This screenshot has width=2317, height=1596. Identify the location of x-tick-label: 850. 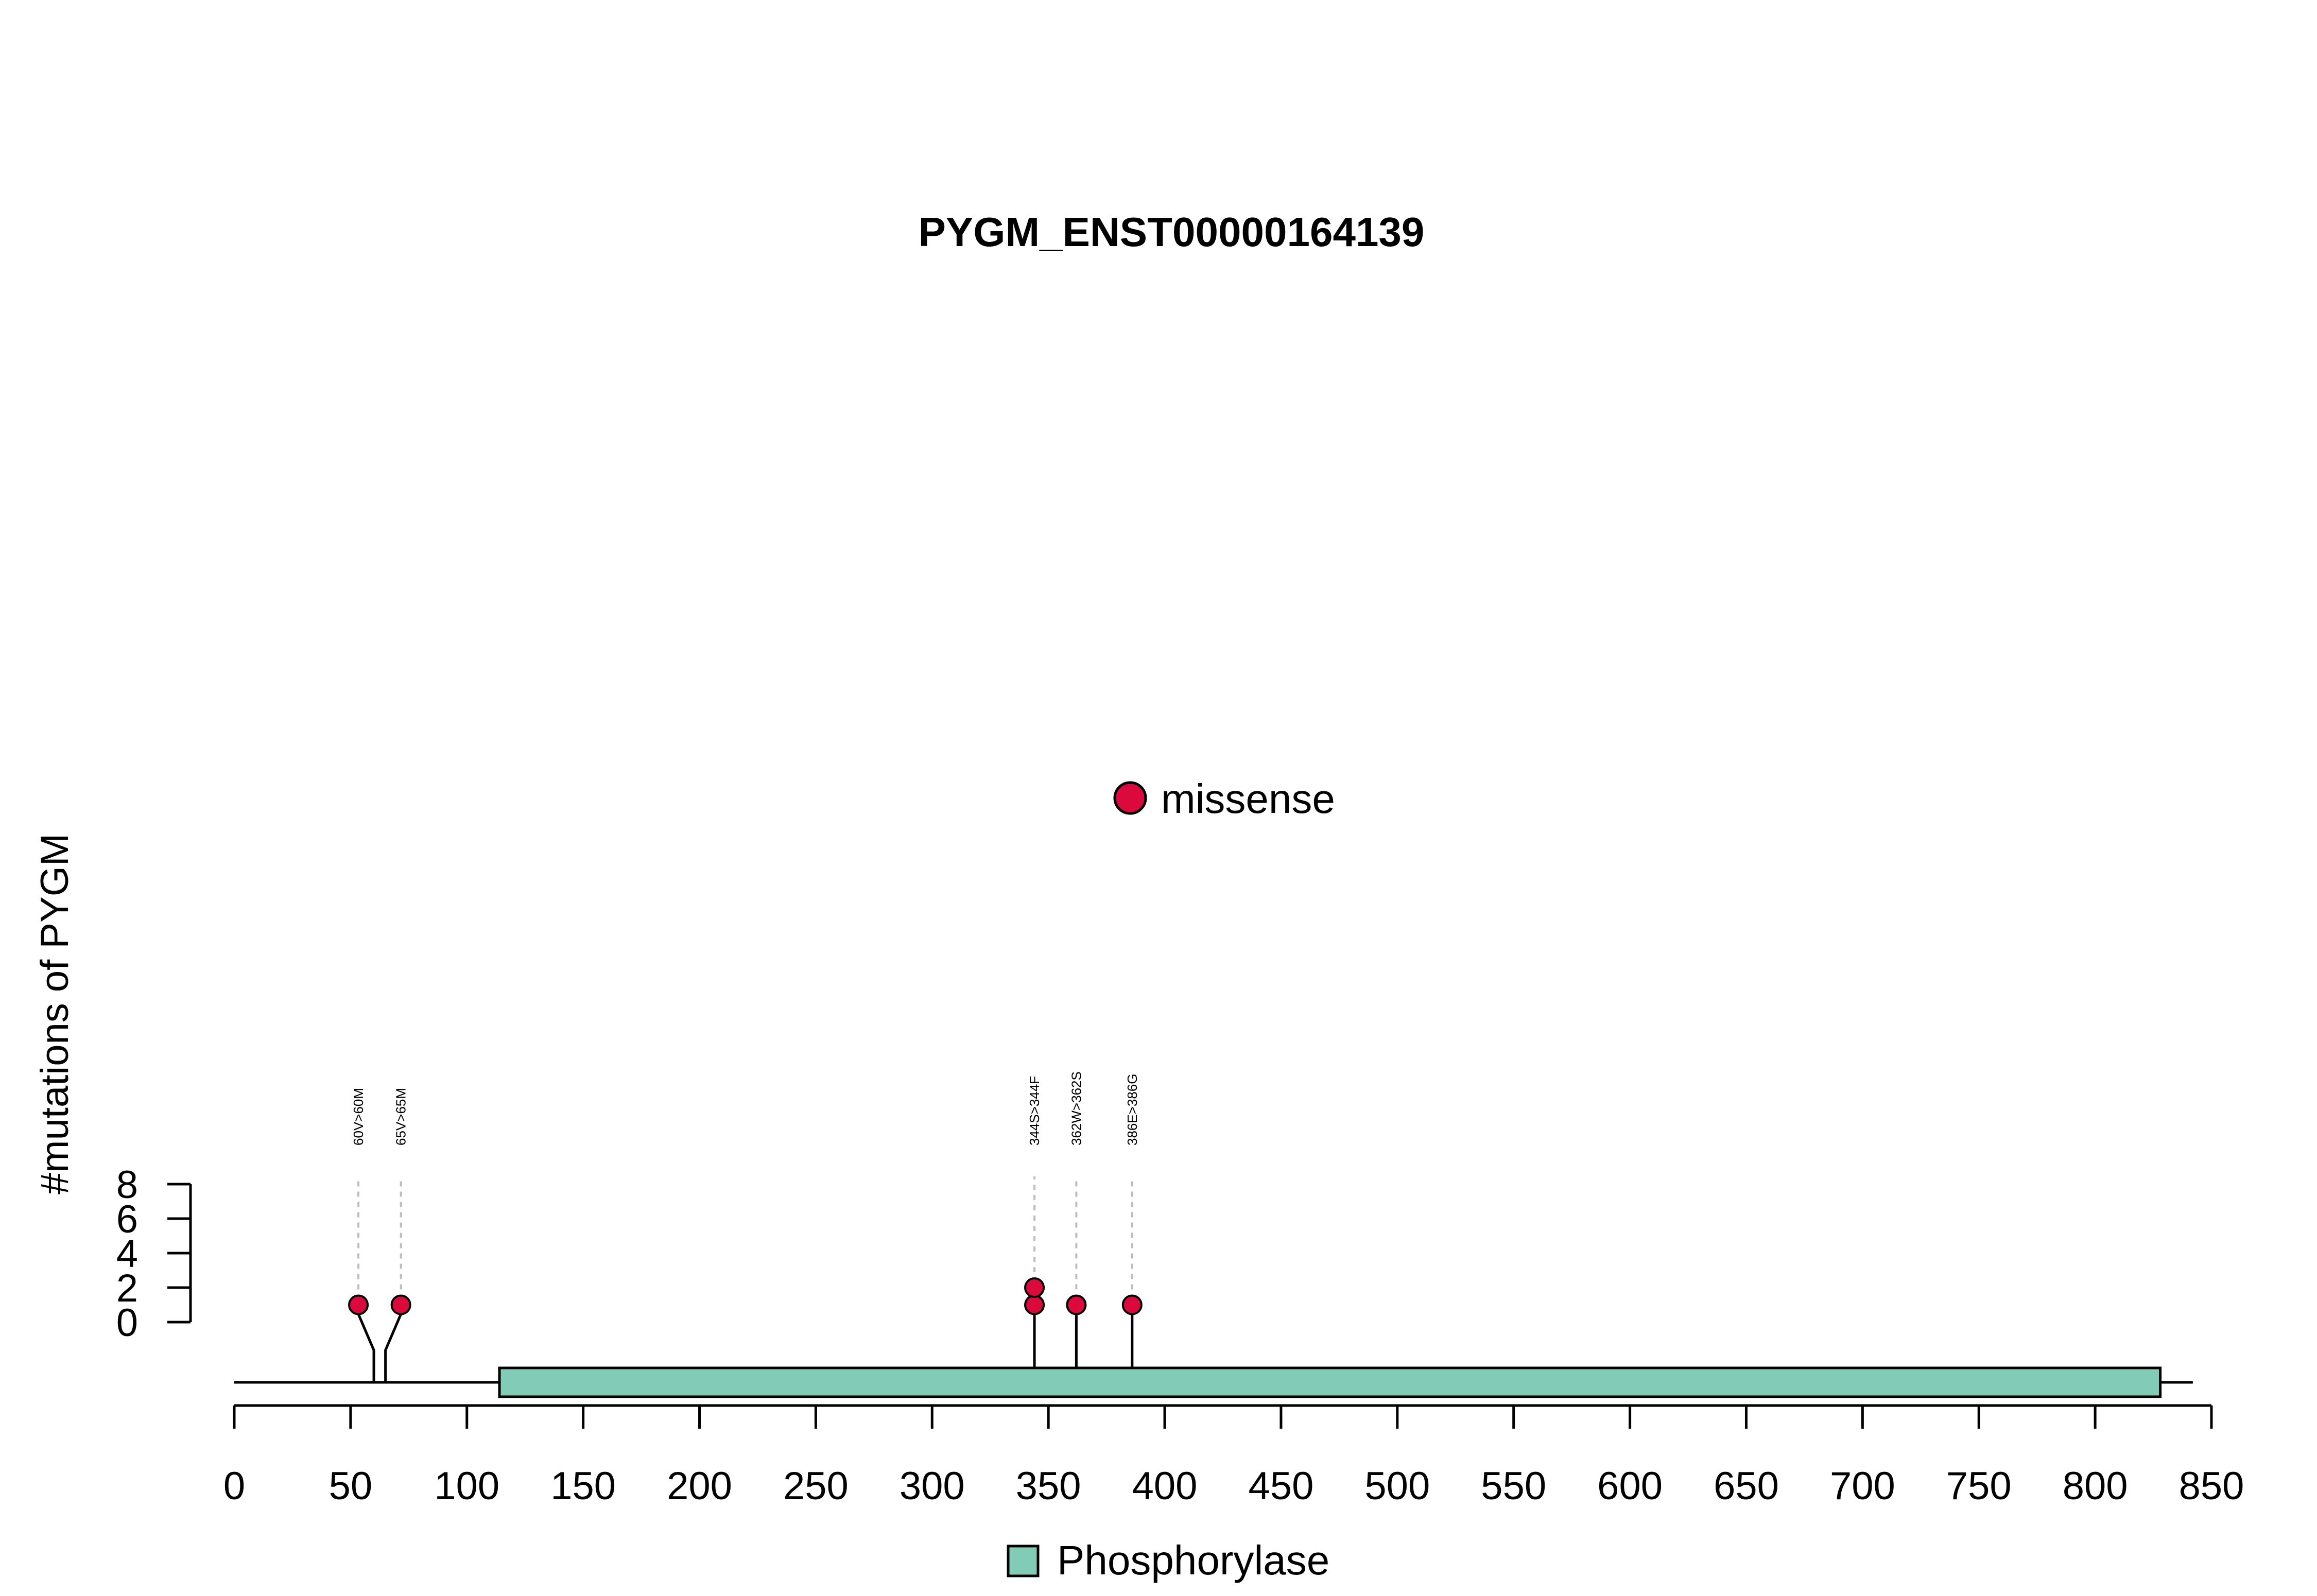
(2211, 1486).